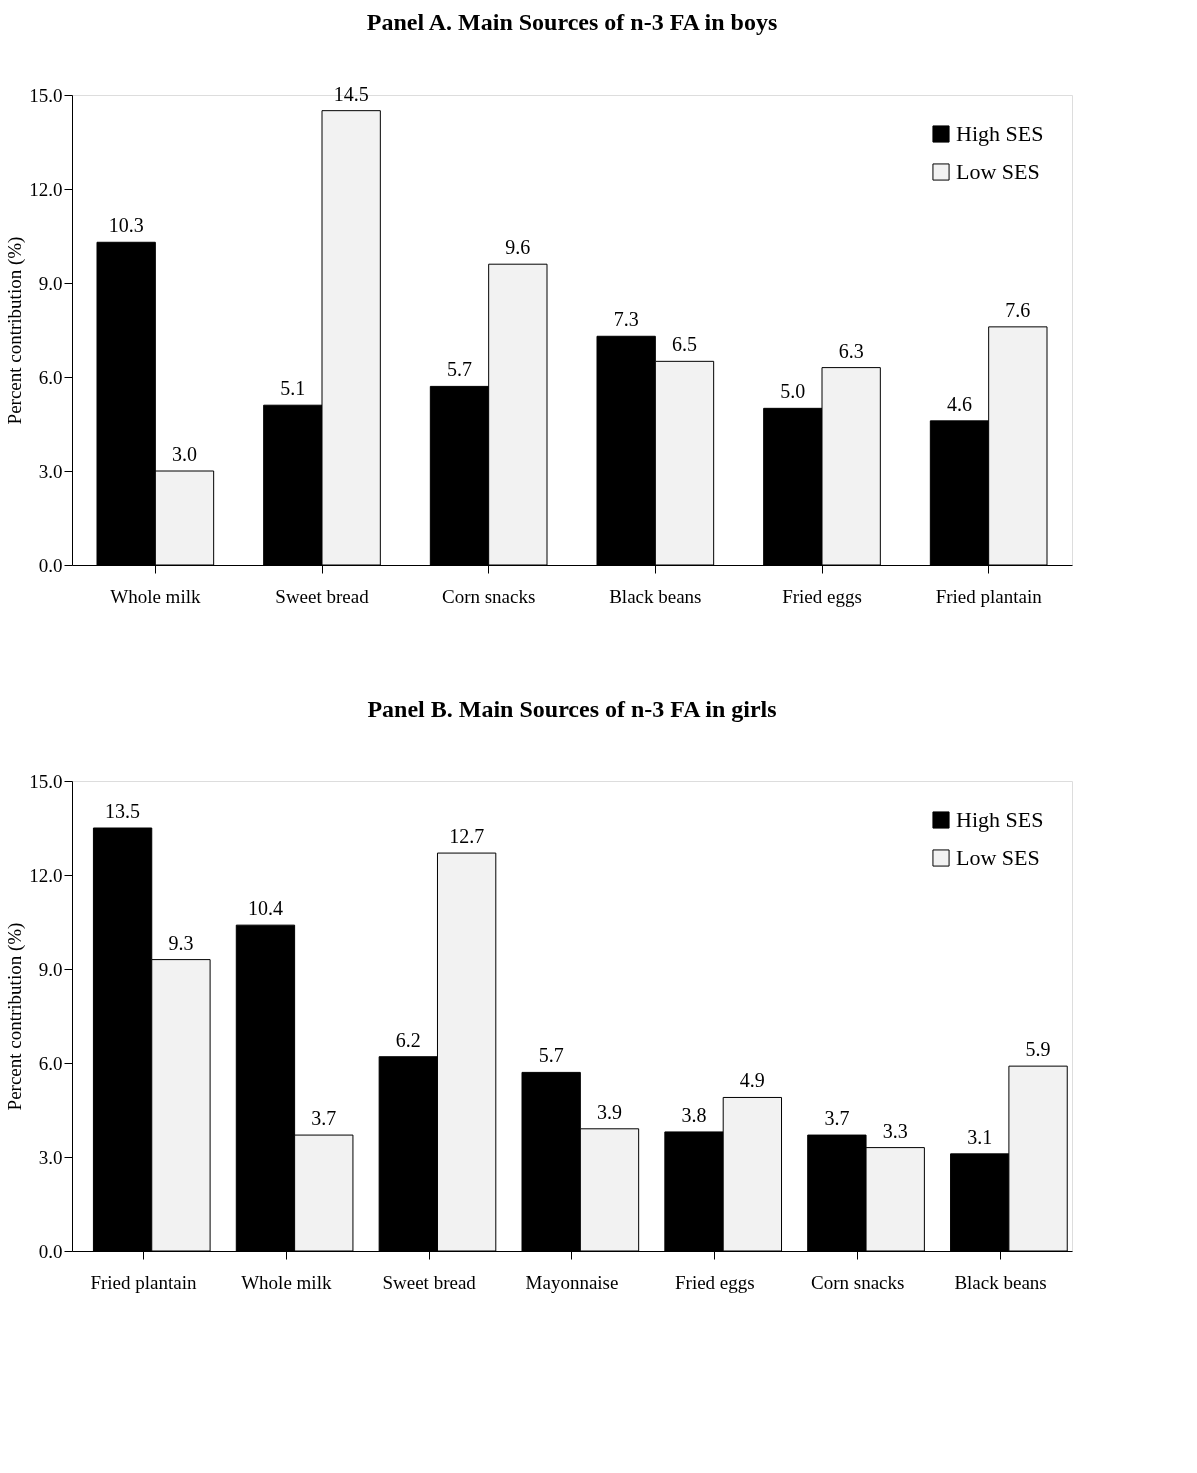 The width and height of the screenshot is (1197, 1473). I want to click on data-label: 13.5, so click(123, 811).